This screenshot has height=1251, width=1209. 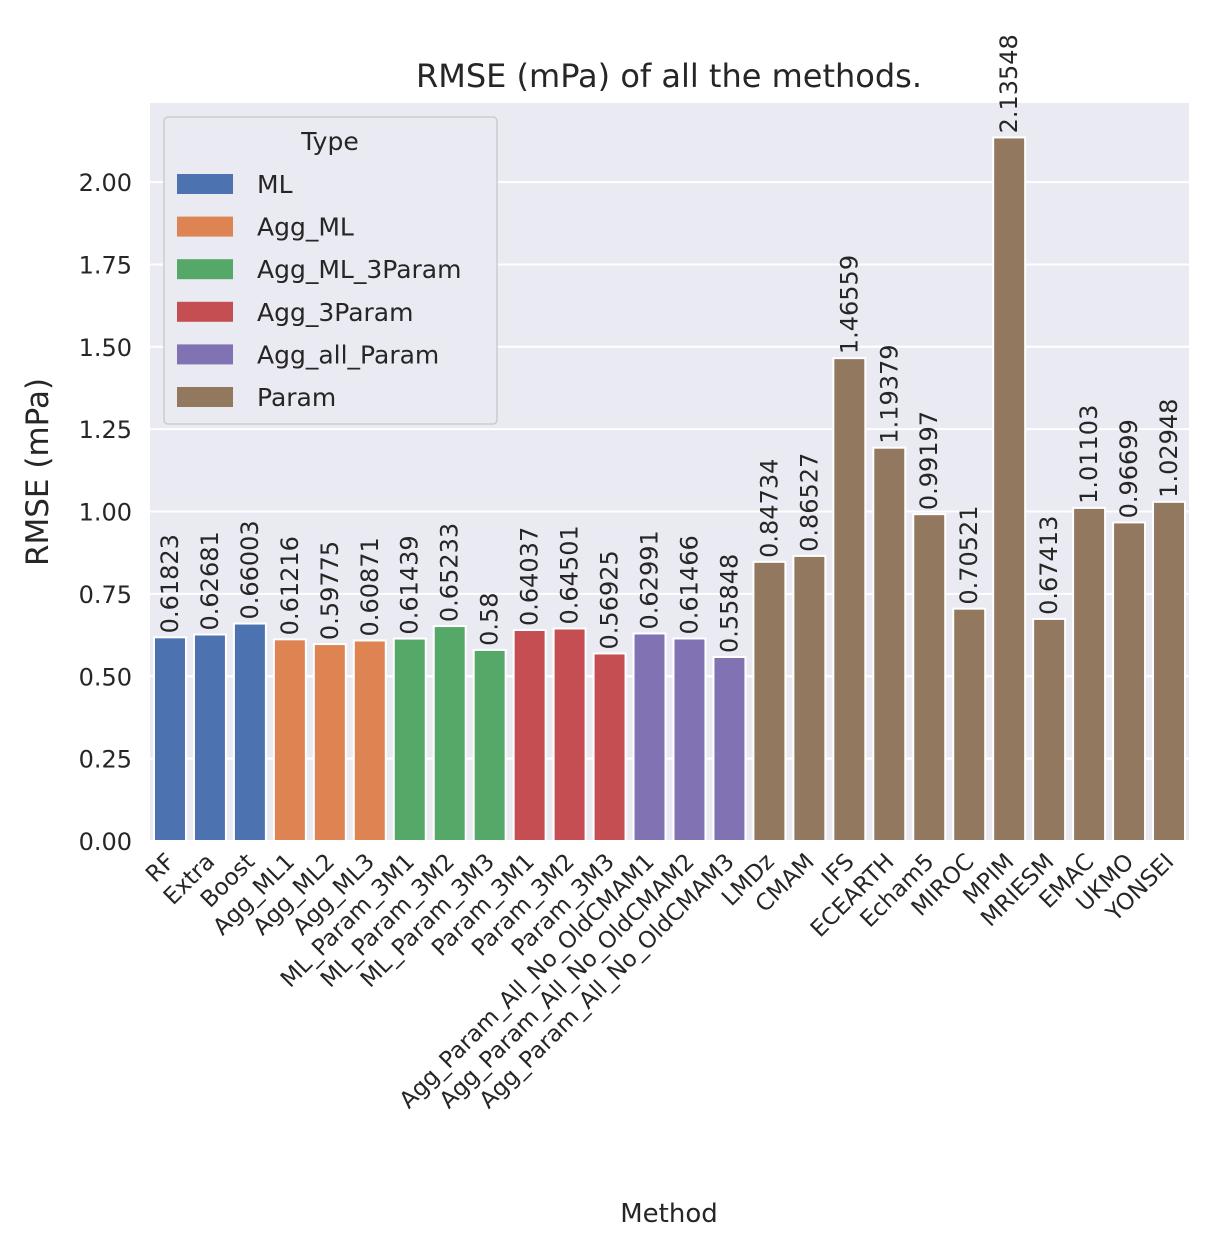 I want to click on y-axis-label: RMSE (mPa), so click(x=38, y=472).